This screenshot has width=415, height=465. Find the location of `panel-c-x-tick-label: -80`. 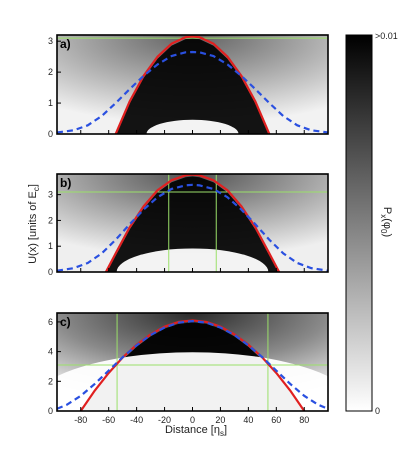

panel-c-x-tick-label: -80 is located at coordinates (80, 420).